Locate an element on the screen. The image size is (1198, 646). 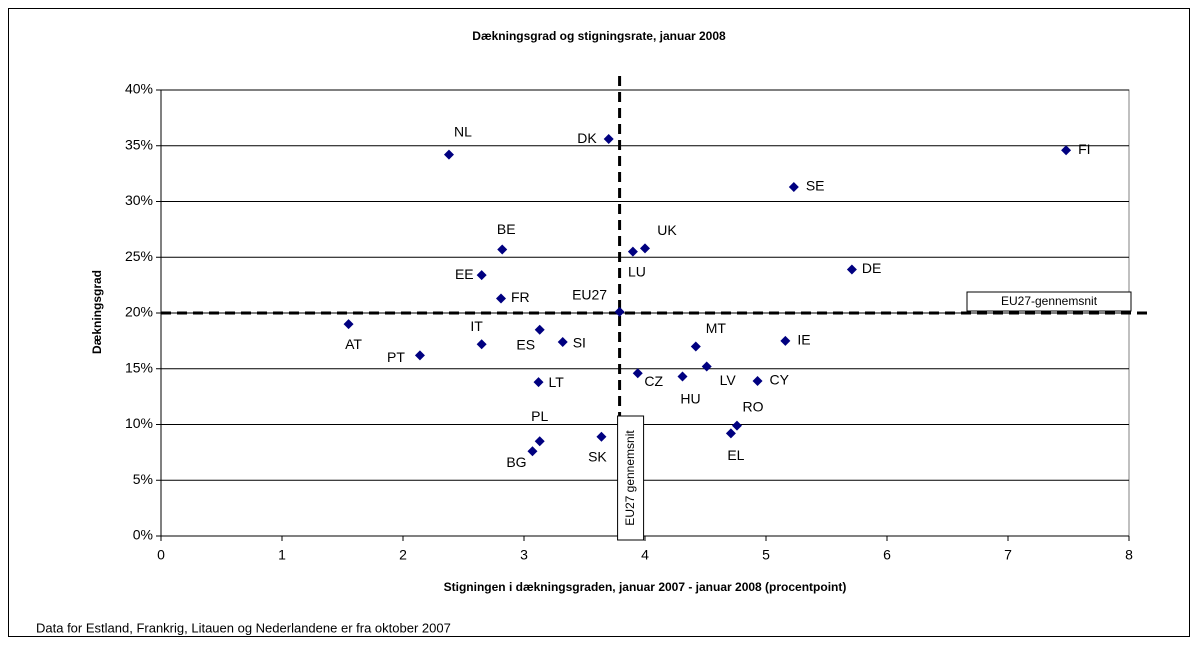
y-tick-label: 25% is located at coordinates (139, 256).